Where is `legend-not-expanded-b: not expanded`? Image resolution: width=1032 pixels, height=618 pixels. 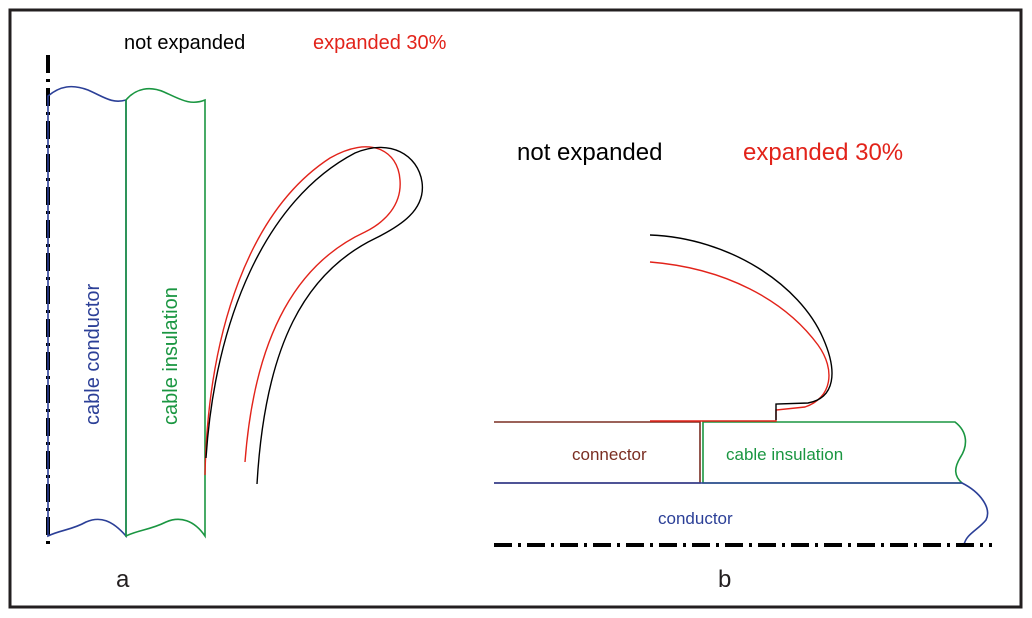 legend-not-expanded-b: not expanded is located at coordinates (589, 152).